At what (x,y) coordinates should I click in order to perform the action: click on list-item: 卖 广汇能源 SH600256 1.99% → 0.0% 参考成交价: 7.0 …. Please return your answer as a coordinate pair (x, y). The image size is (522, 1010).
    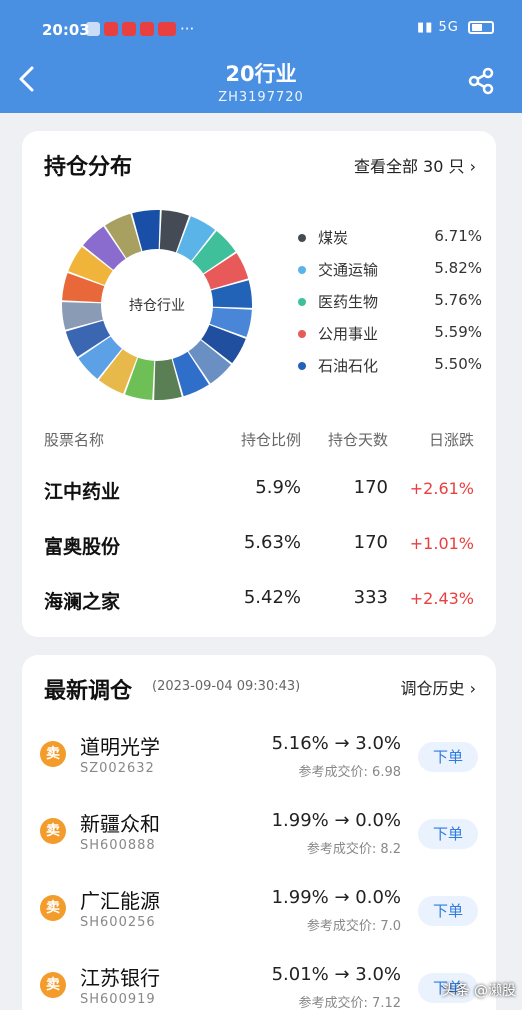
    Looking at the image, I should click on (259, 917).